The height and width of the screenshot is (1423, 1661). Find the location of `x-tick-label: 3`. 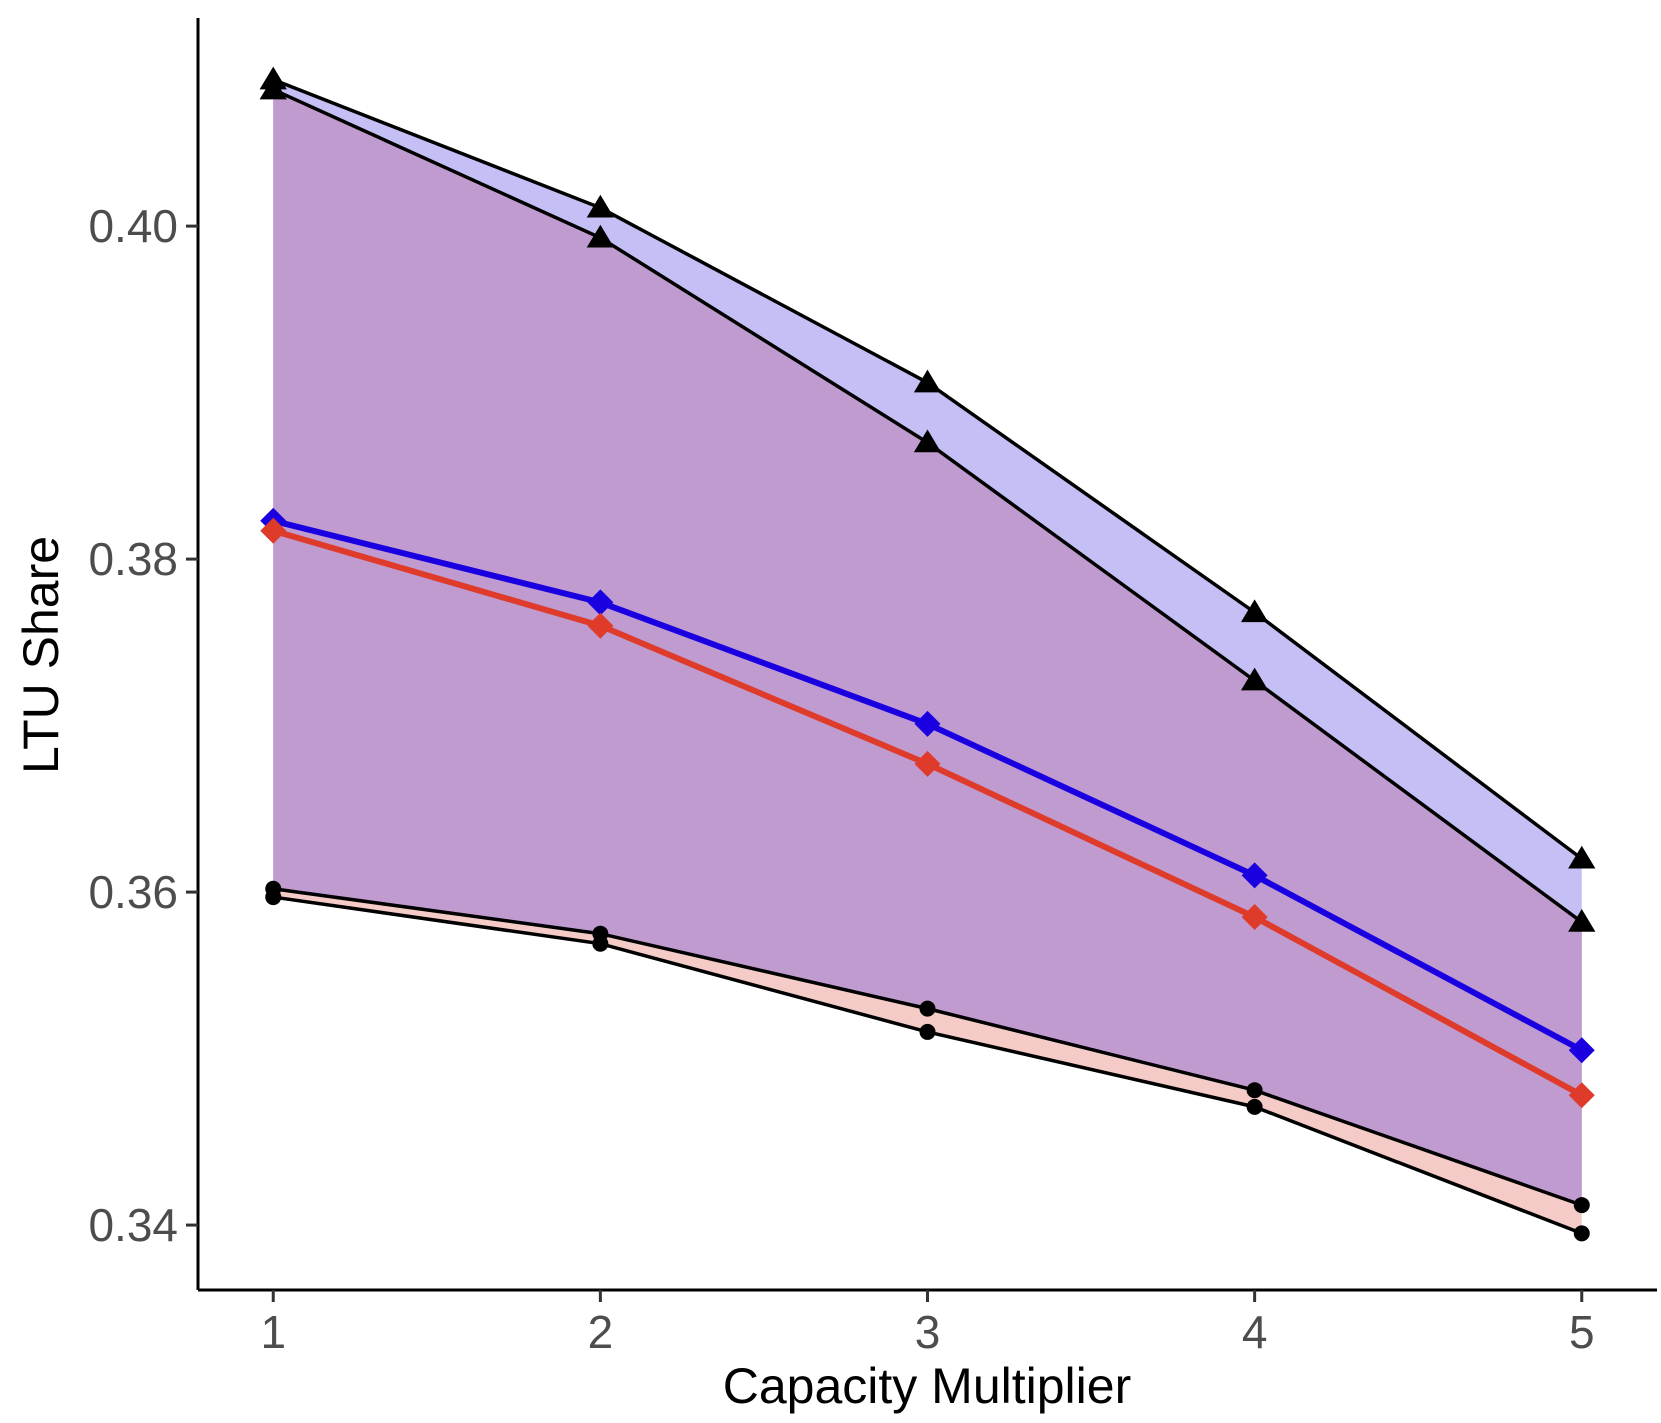

x-tick-label: 3 is located at coordinates (928, 1332).